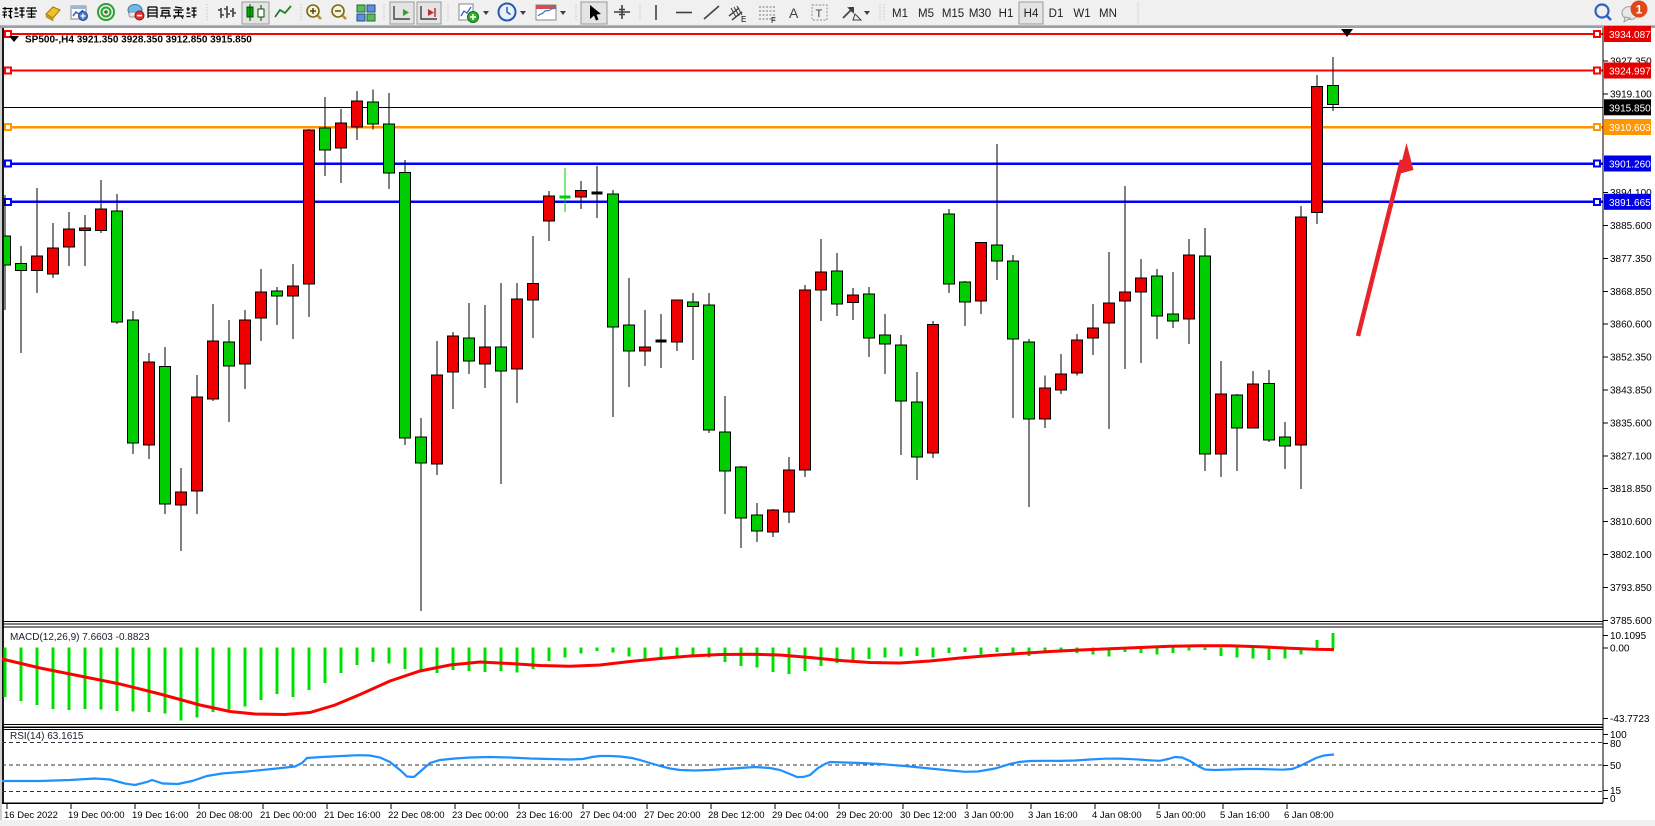 This screenshot has height=826, width=1655. What do you see at coordinates (608, 815) in the screenshot?
I see `svg-text: 27 Dec 04:00` at bounding box center [608, 815].